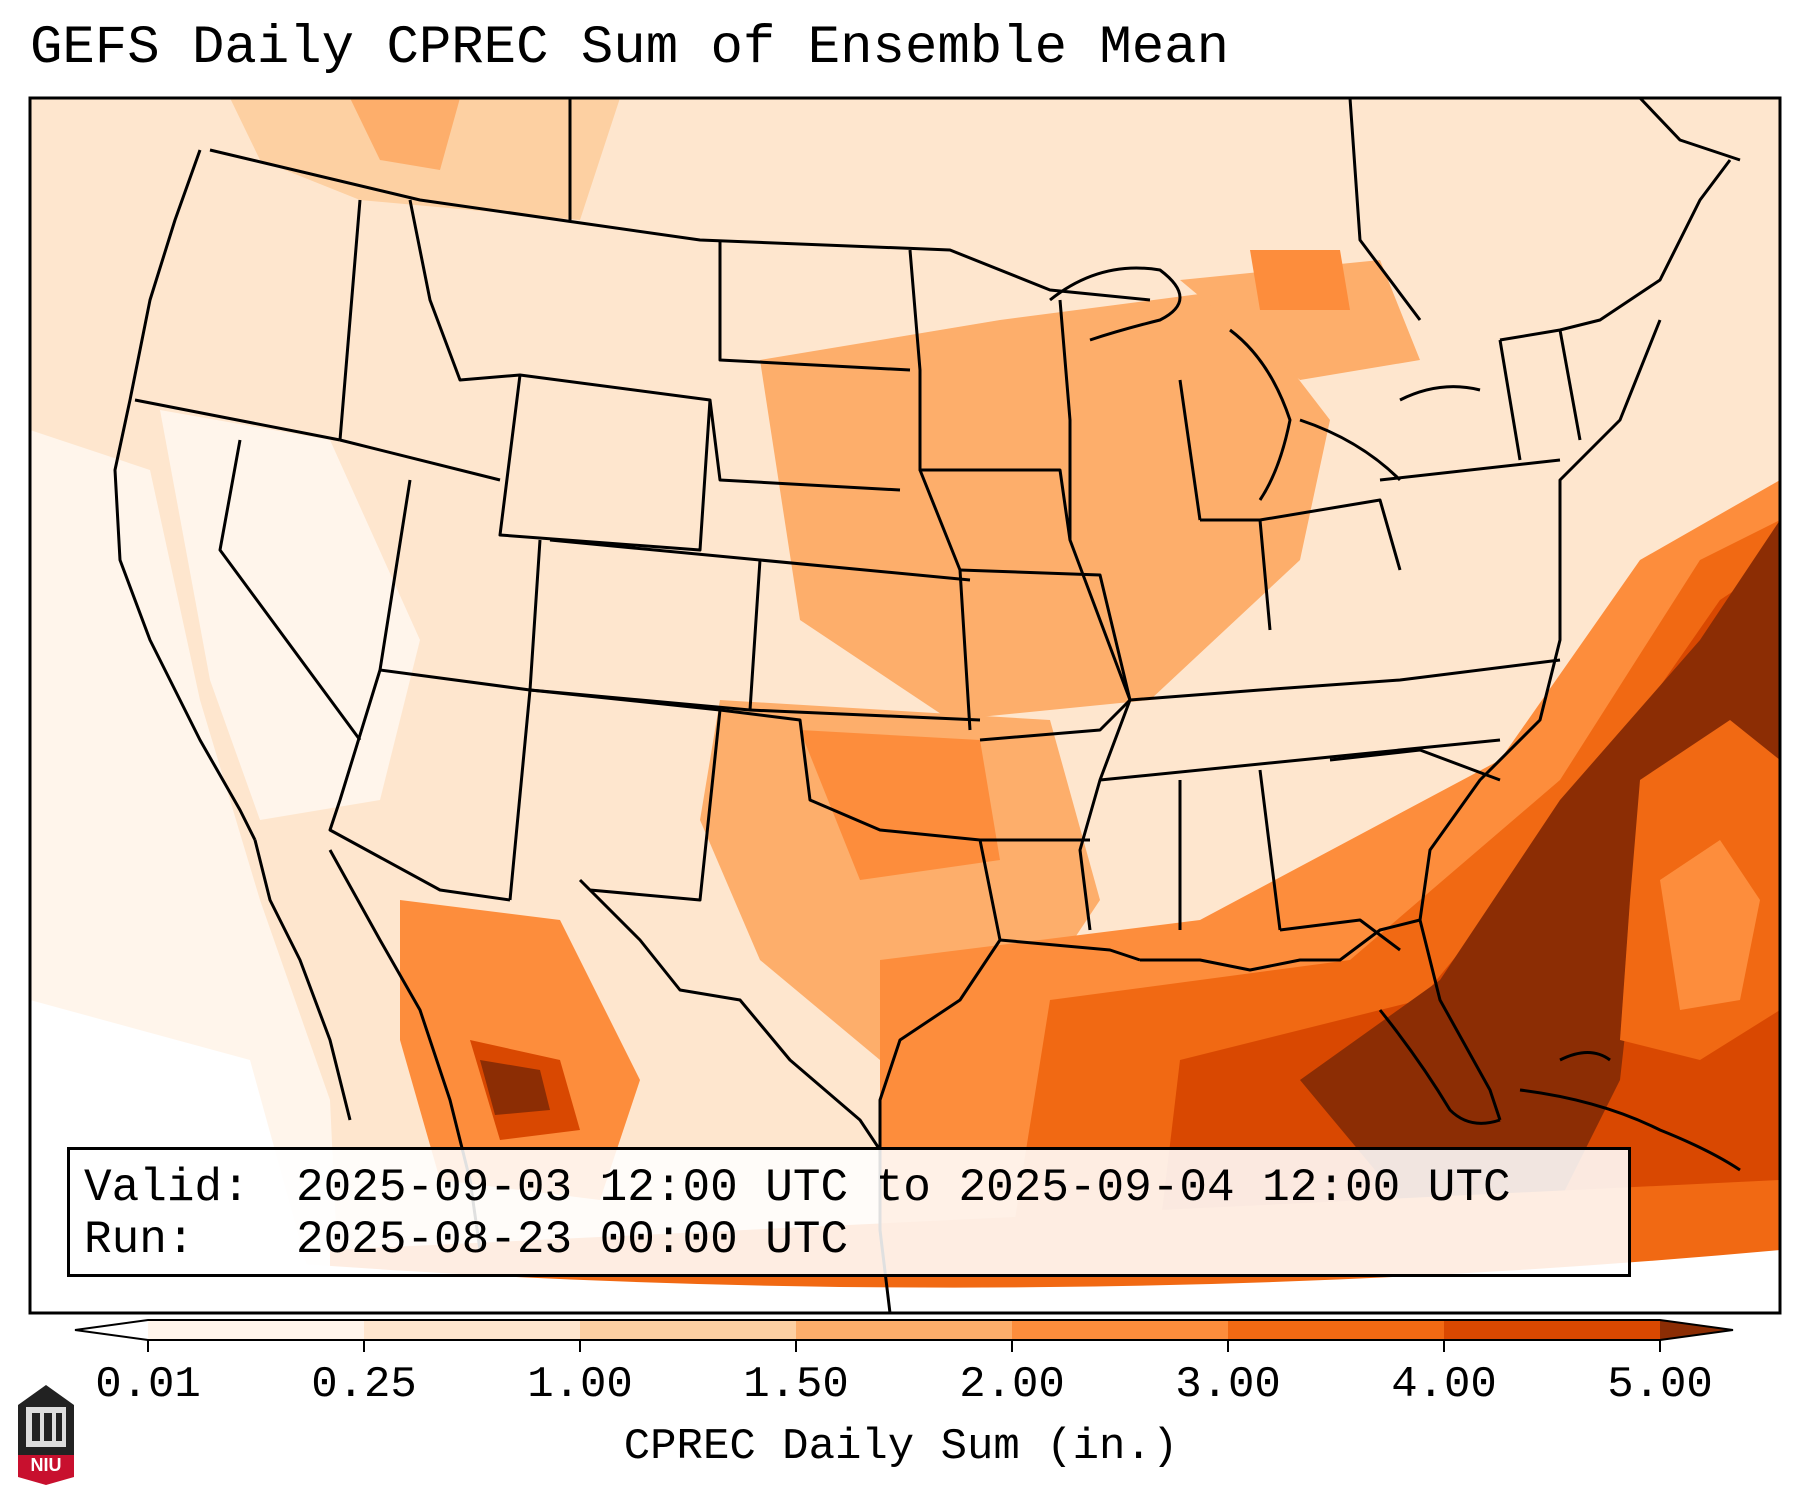  I want to click on valid-label: Valid:, so click(167, 1188).